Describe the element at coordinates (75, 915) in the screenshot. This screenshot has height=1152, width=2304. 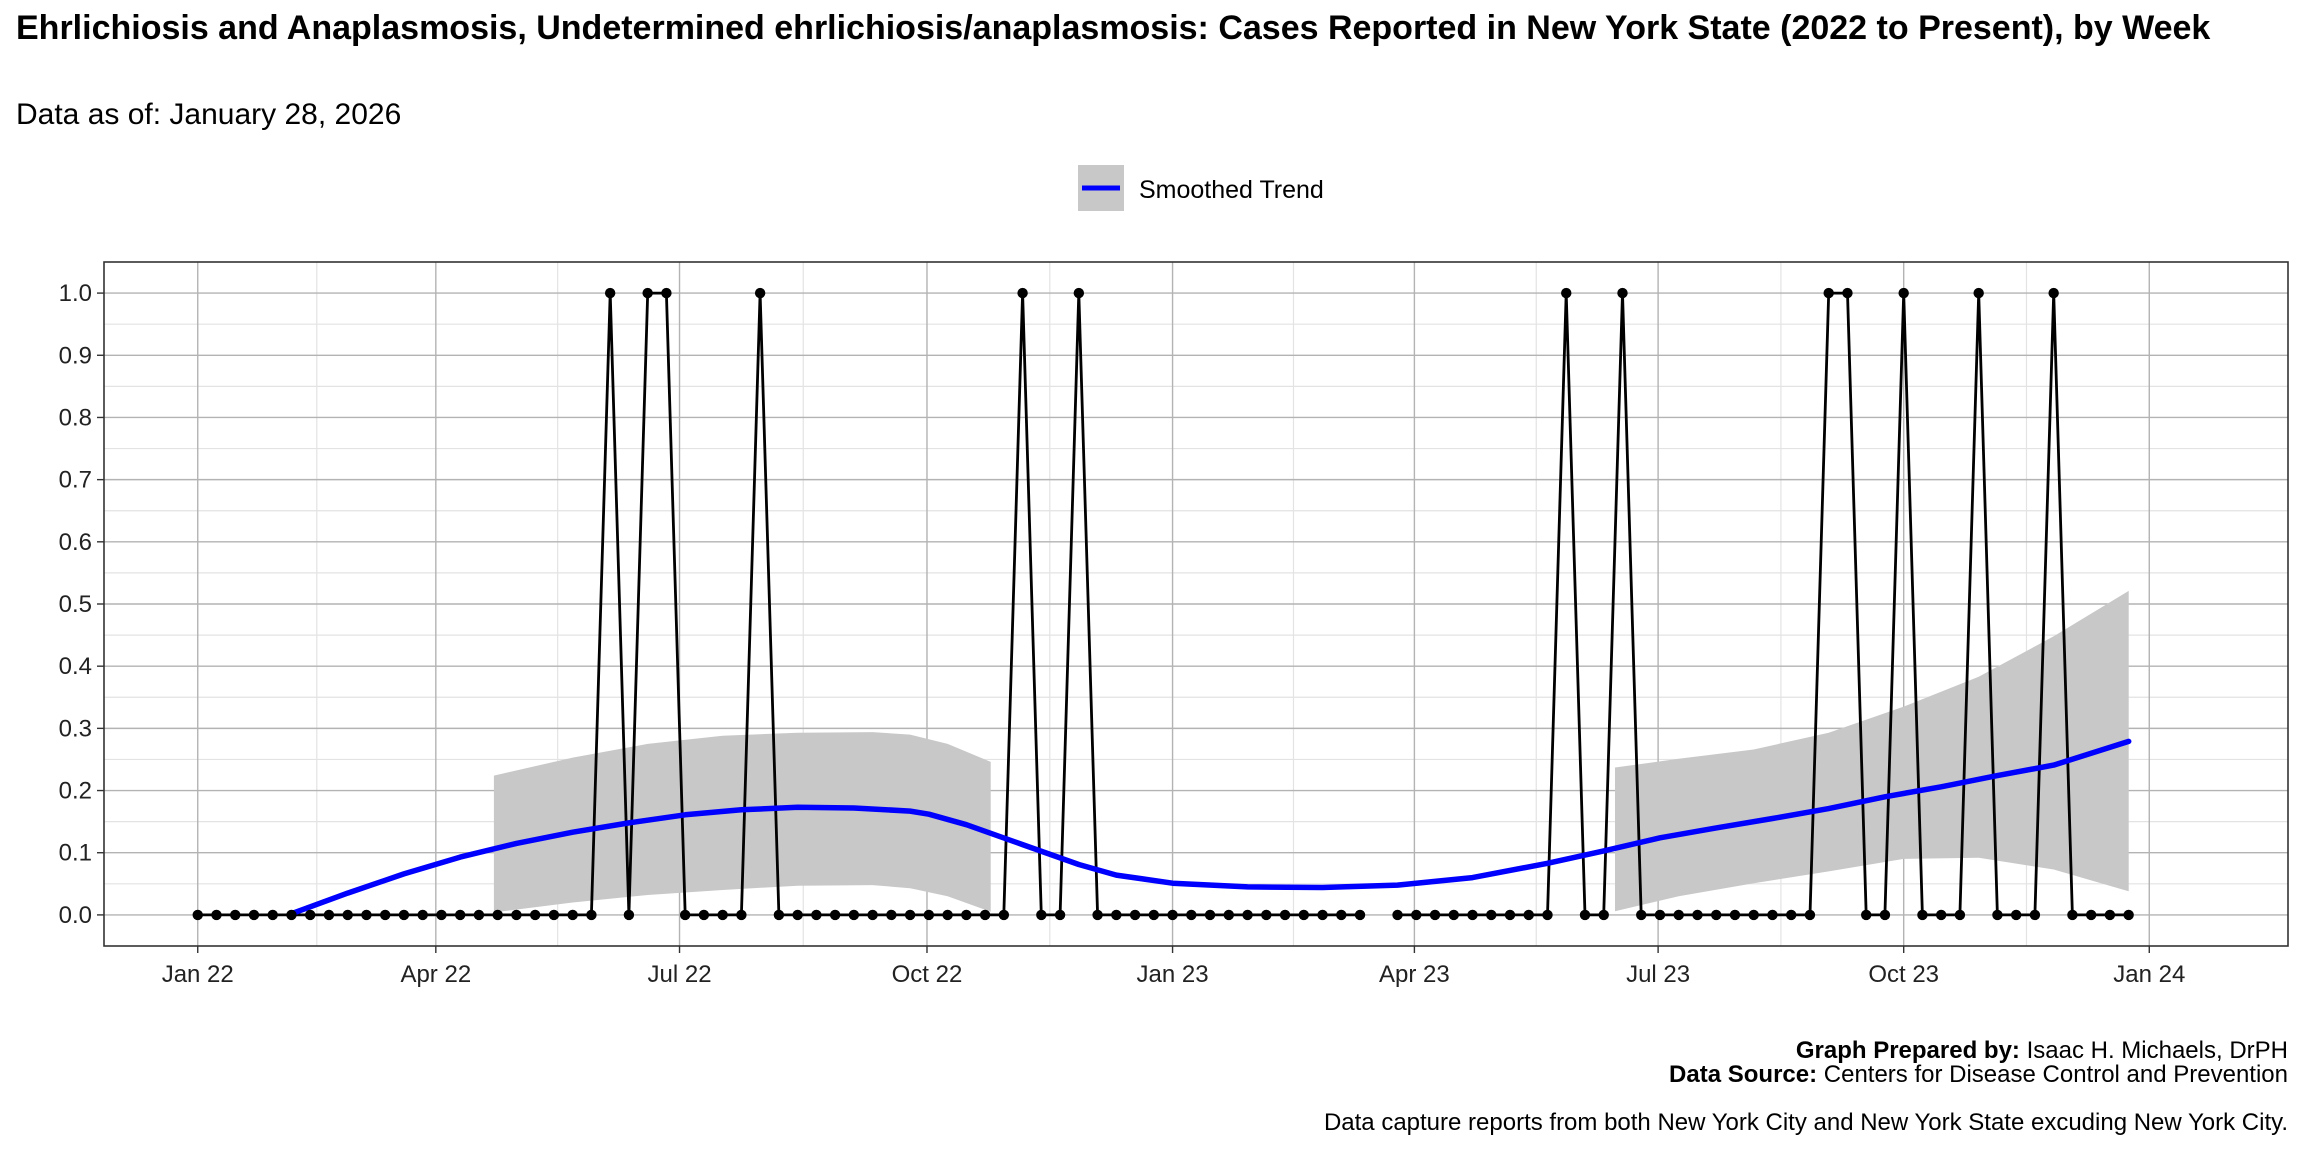
I see `y-tick-label: 0.0` at that location.